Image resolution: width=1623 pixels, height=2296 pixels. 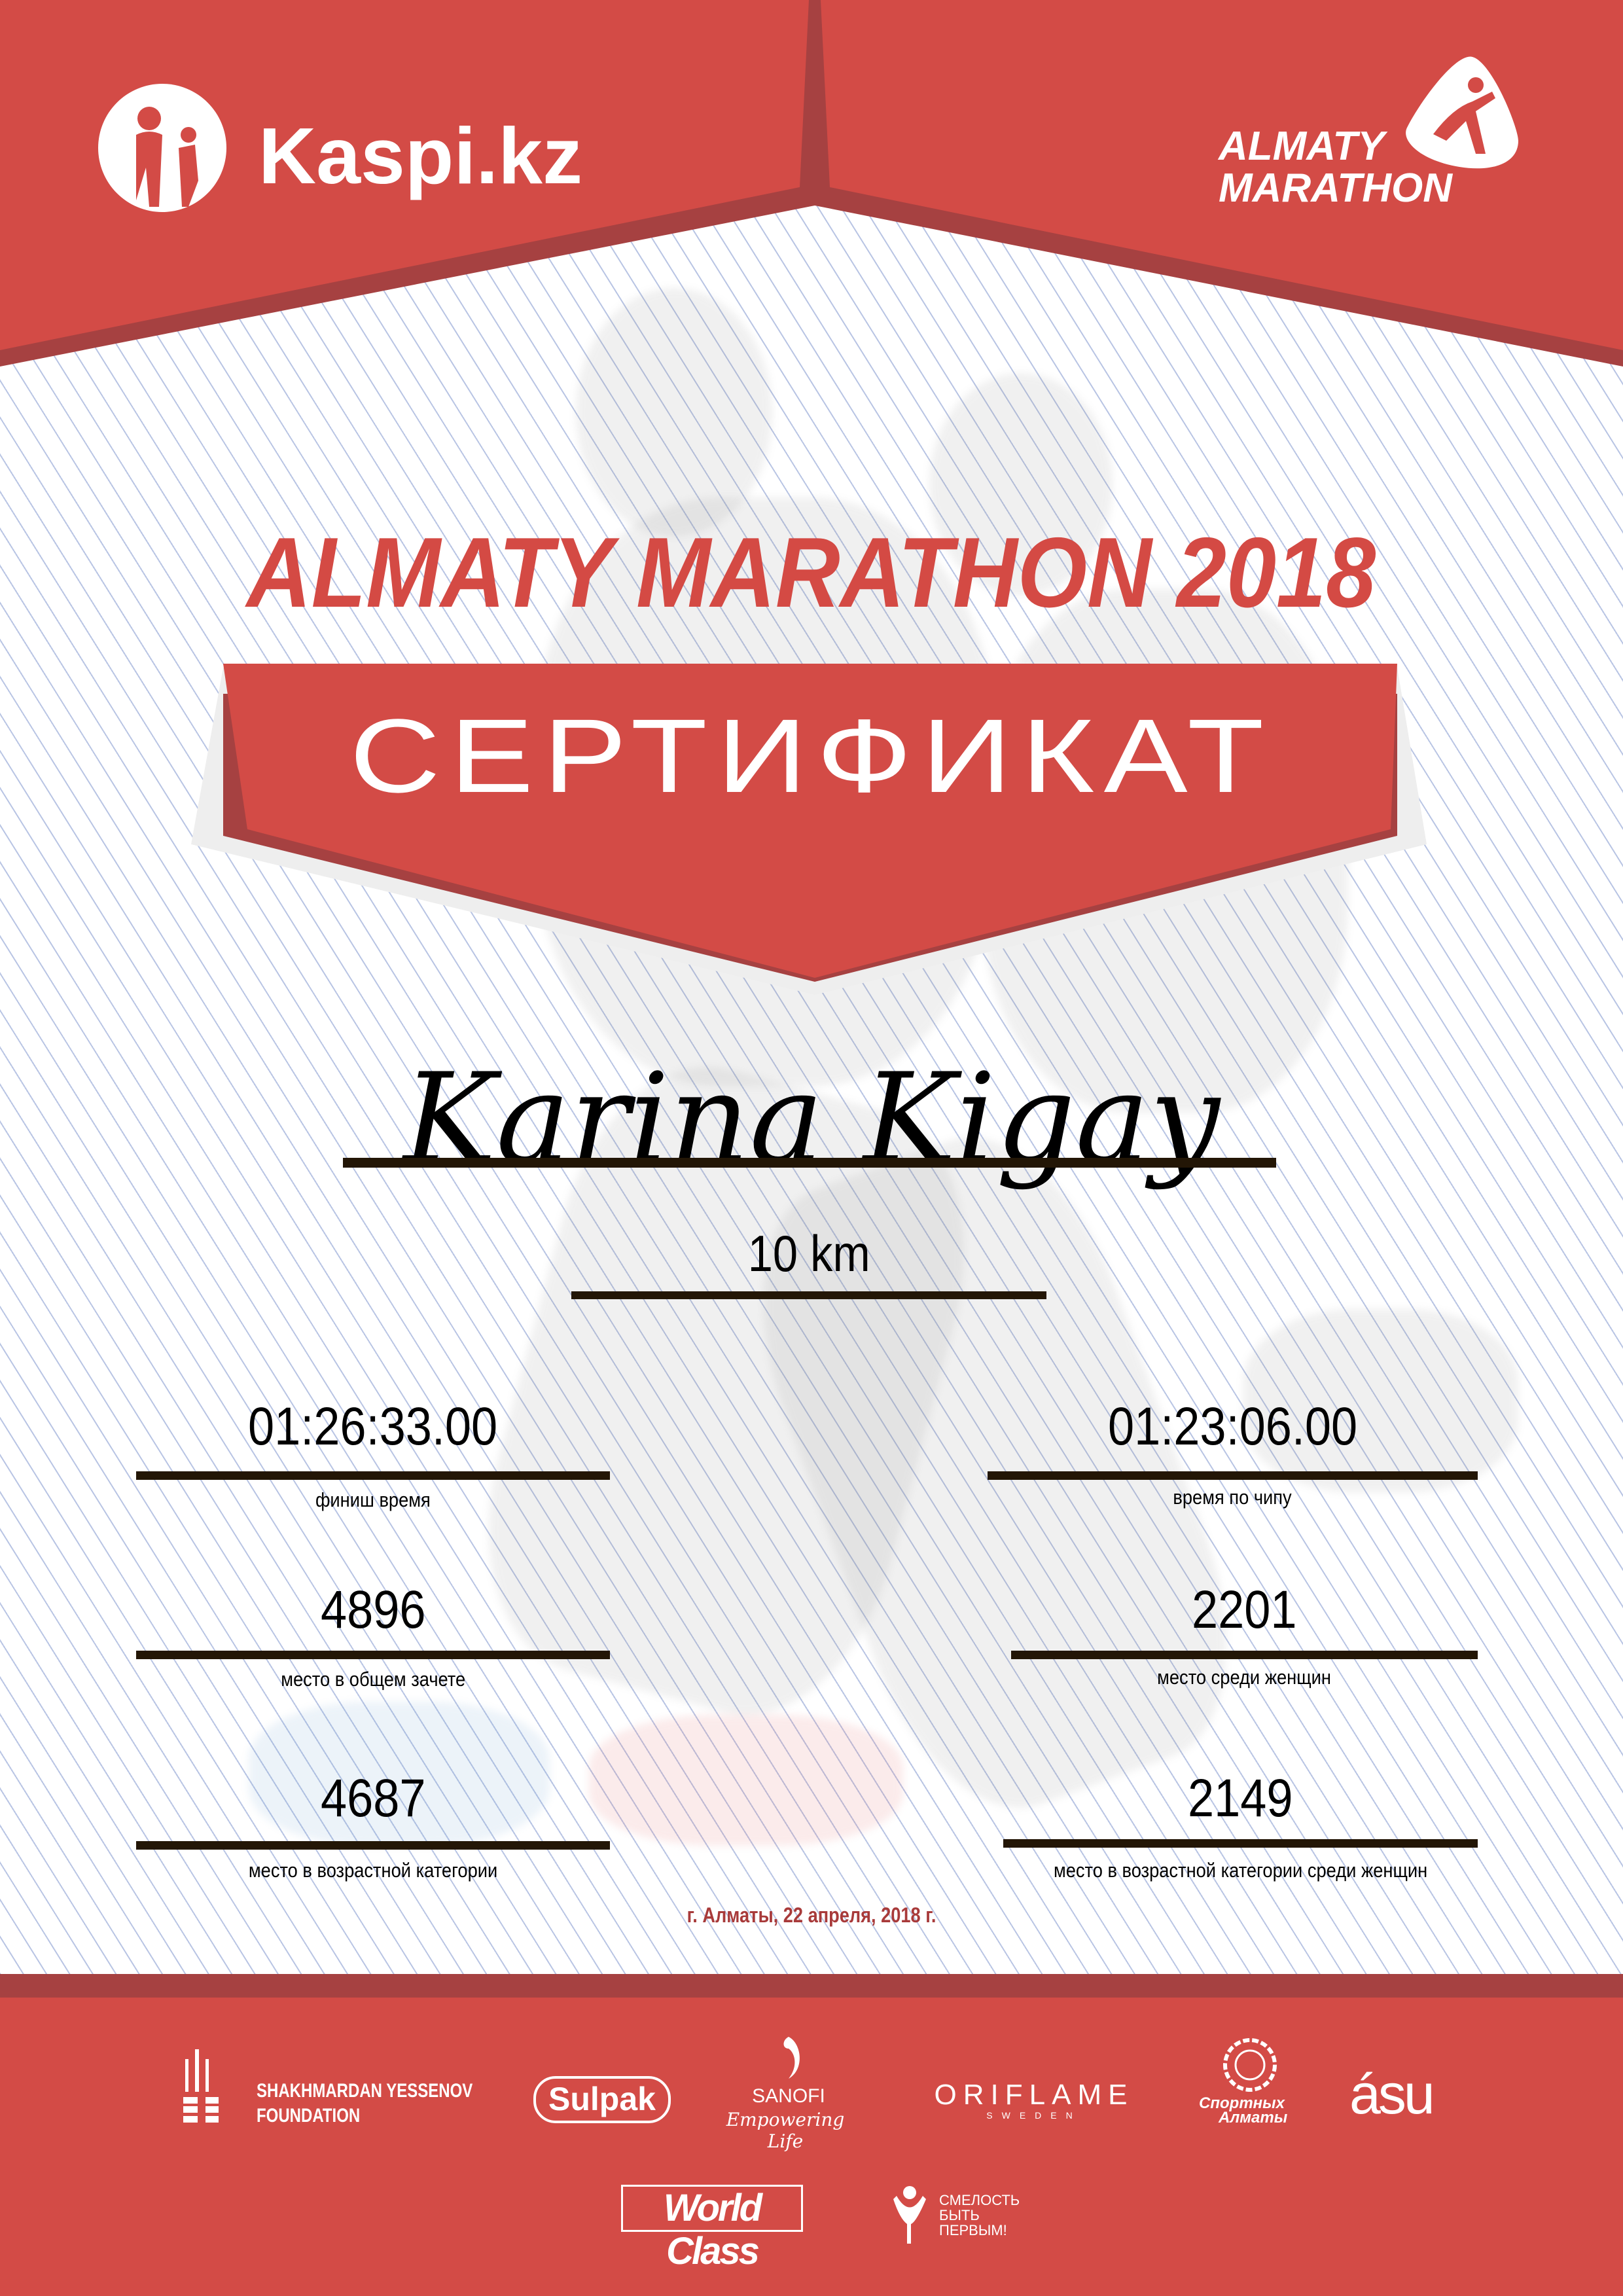 What do you see at coordinates (373, 1870) in the screenshot?
I see `results-4-label: место в возрастной категории` at bounding box center [373, 1870].